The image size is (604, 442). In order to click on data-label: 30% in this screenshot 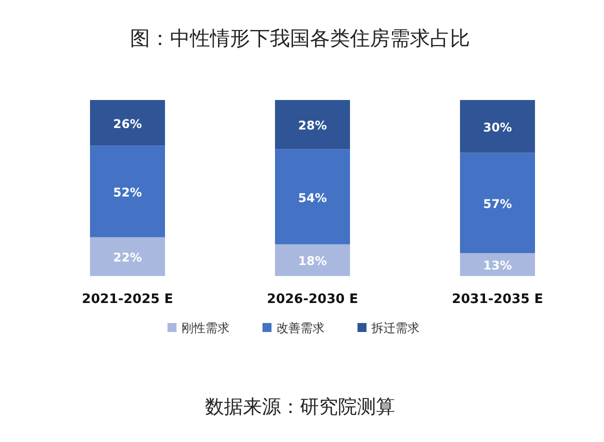, I will do `click(497, 127)`.